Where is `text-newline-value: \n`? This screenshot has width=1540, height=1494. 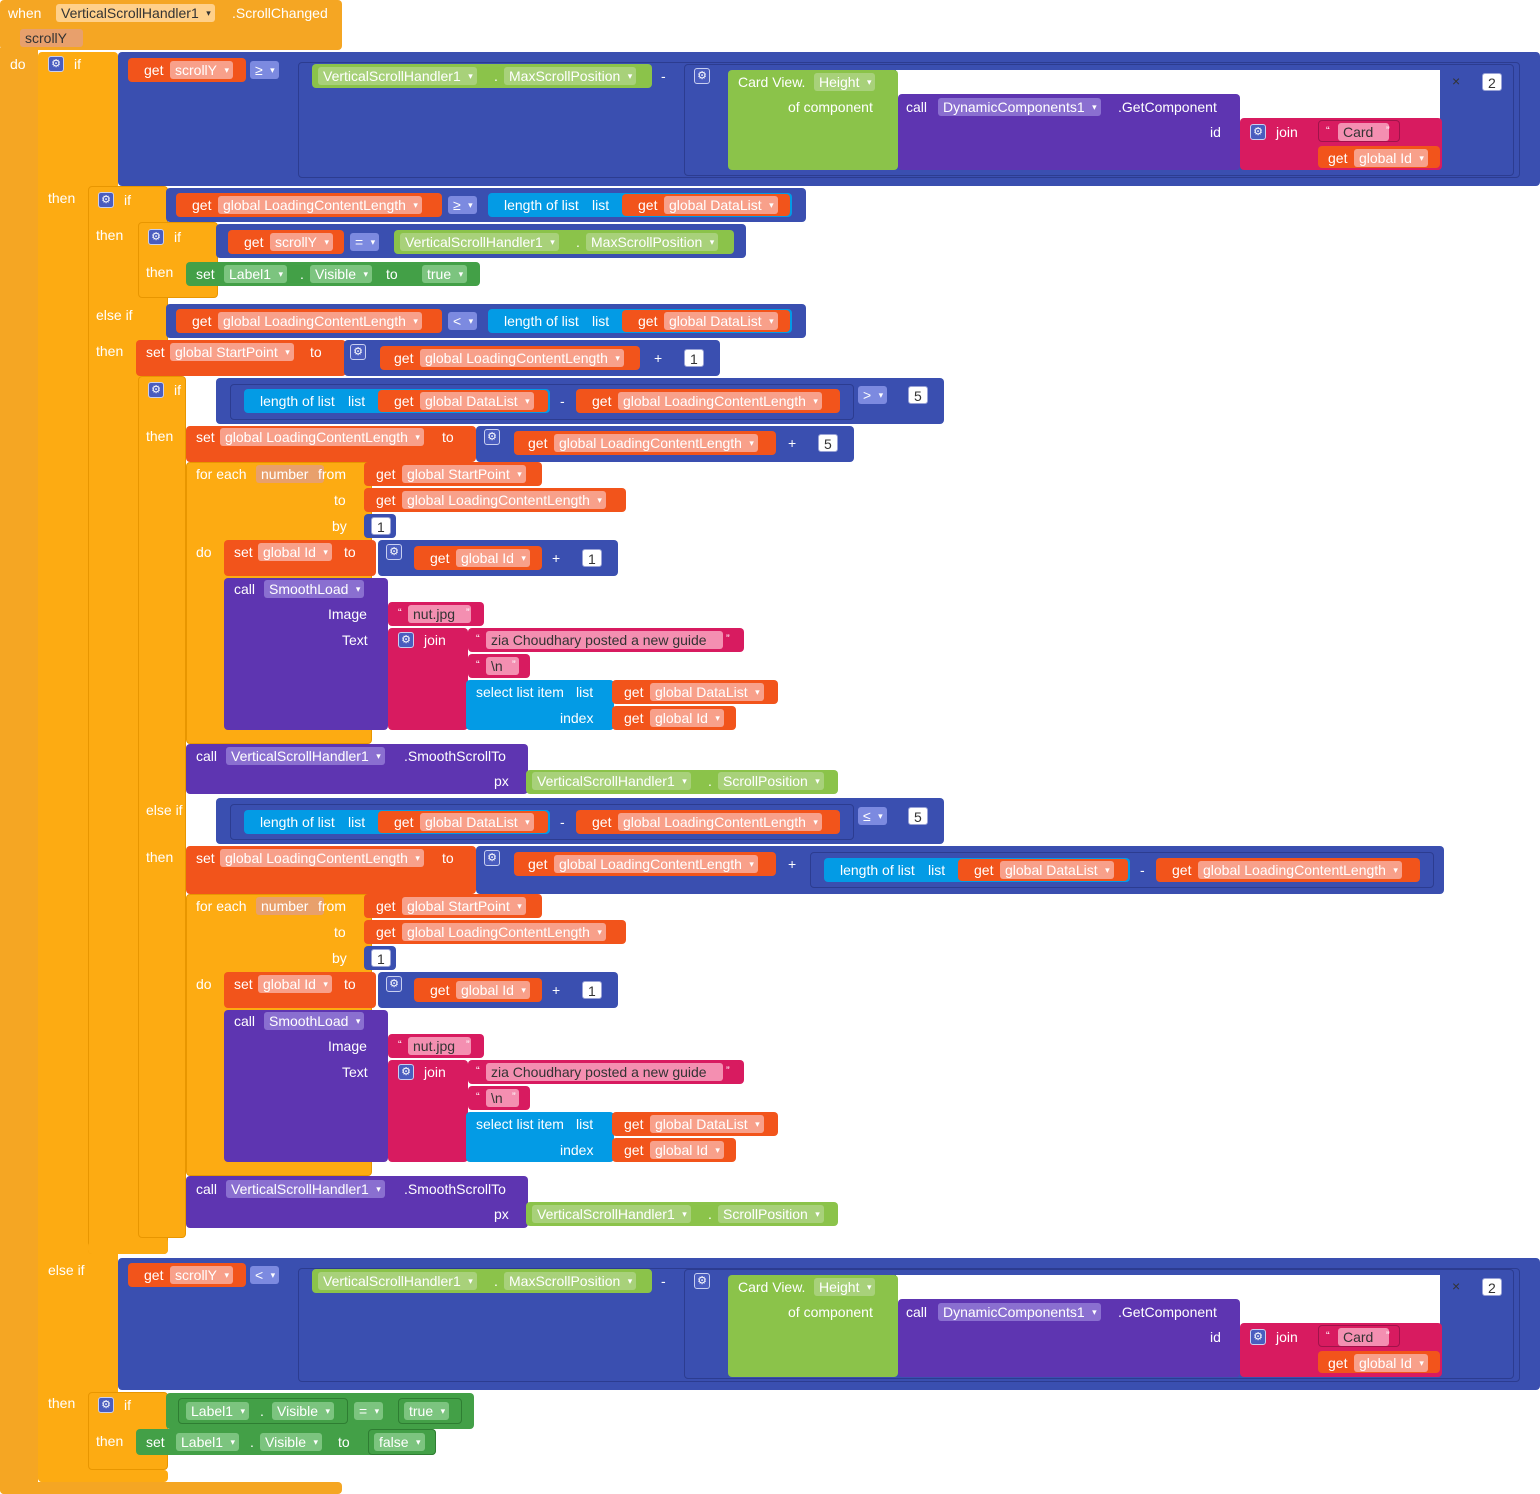
text-newline-value: \n is located at coordinates (502, 1098).